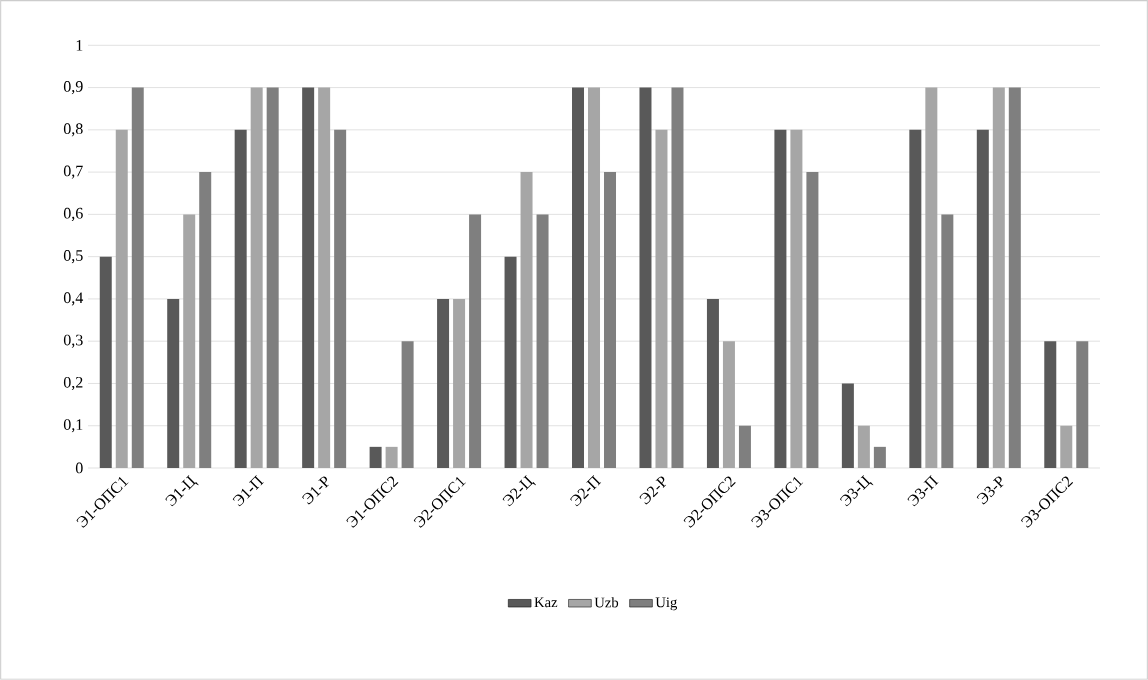 The height and width of the screenshot is (680, 1148). I want to click on legend-label: Uzb, so click(606, 602).